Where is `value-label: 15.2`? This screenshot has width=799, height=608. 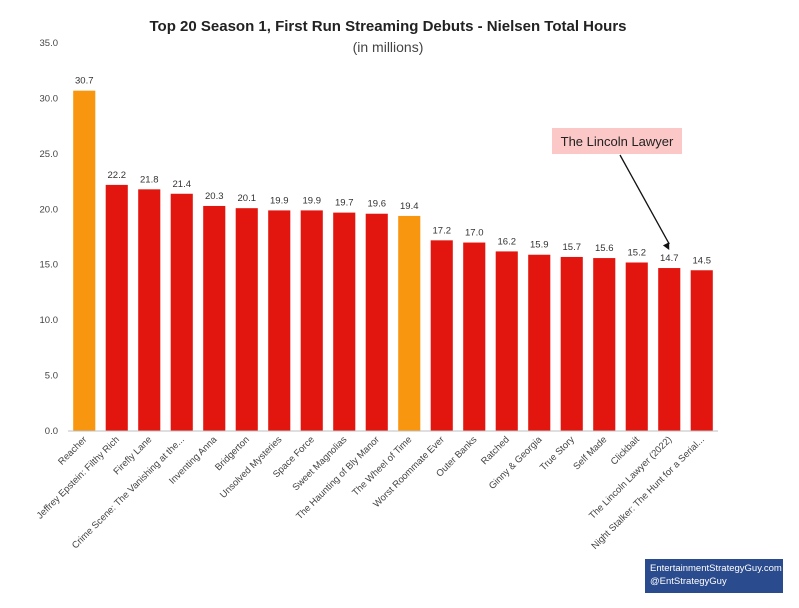
value-label: 15.2 is located at coordinates (637, 252).